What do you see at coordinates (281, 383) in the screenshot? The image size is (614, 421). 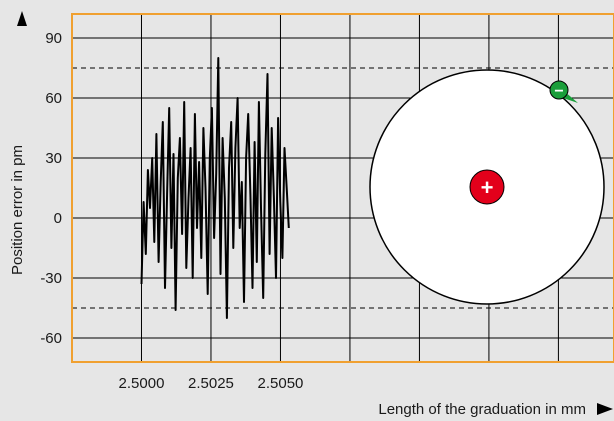 I see `x-tick-label: 2.5050` at bounding box center [281, 383].